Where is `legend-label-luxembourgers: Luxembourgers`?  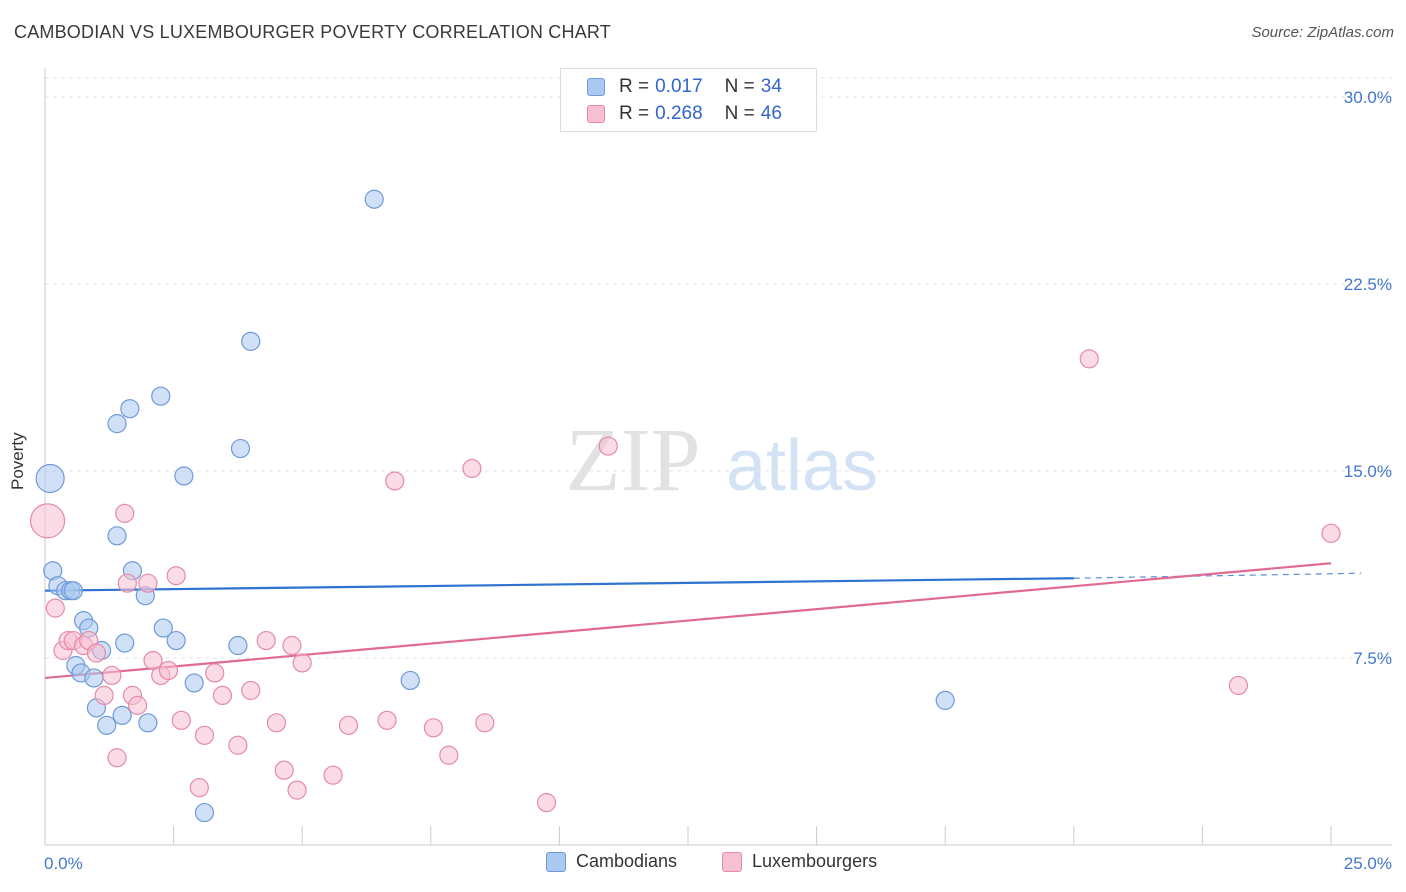
legend-label-luxembourgers: Luxembourgers is located at coordinates (815, 861).